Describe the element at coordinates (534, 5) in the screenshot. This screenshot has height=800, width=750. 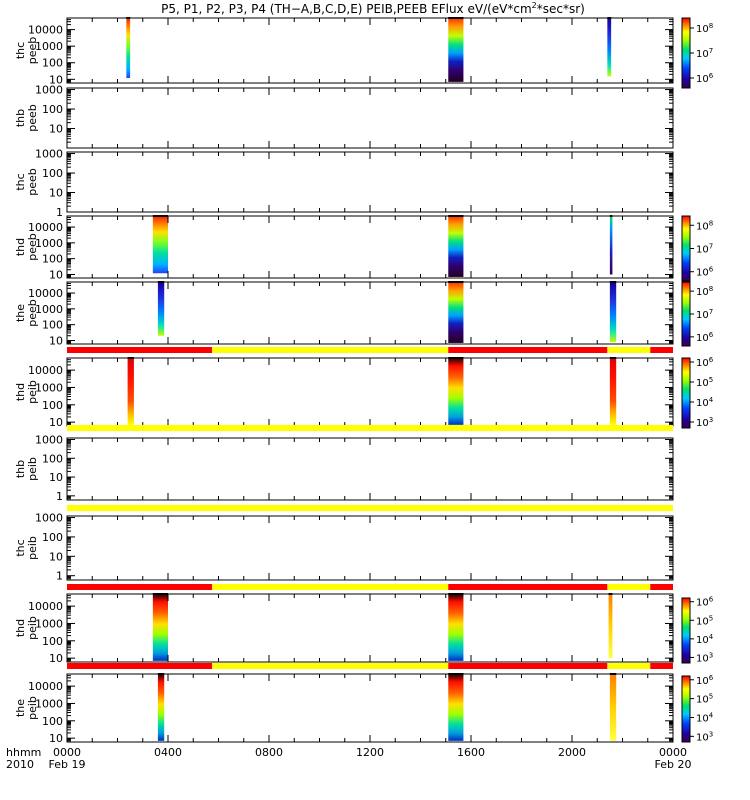
I see `title-superscript: 2` at that location.